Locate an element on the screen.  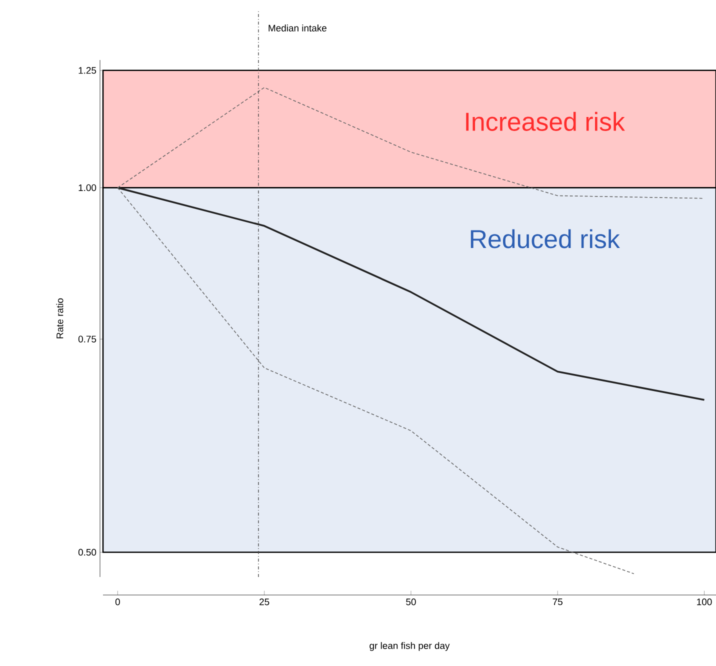
y-tick-label: 1.25 is located at coordinates (87, 70).